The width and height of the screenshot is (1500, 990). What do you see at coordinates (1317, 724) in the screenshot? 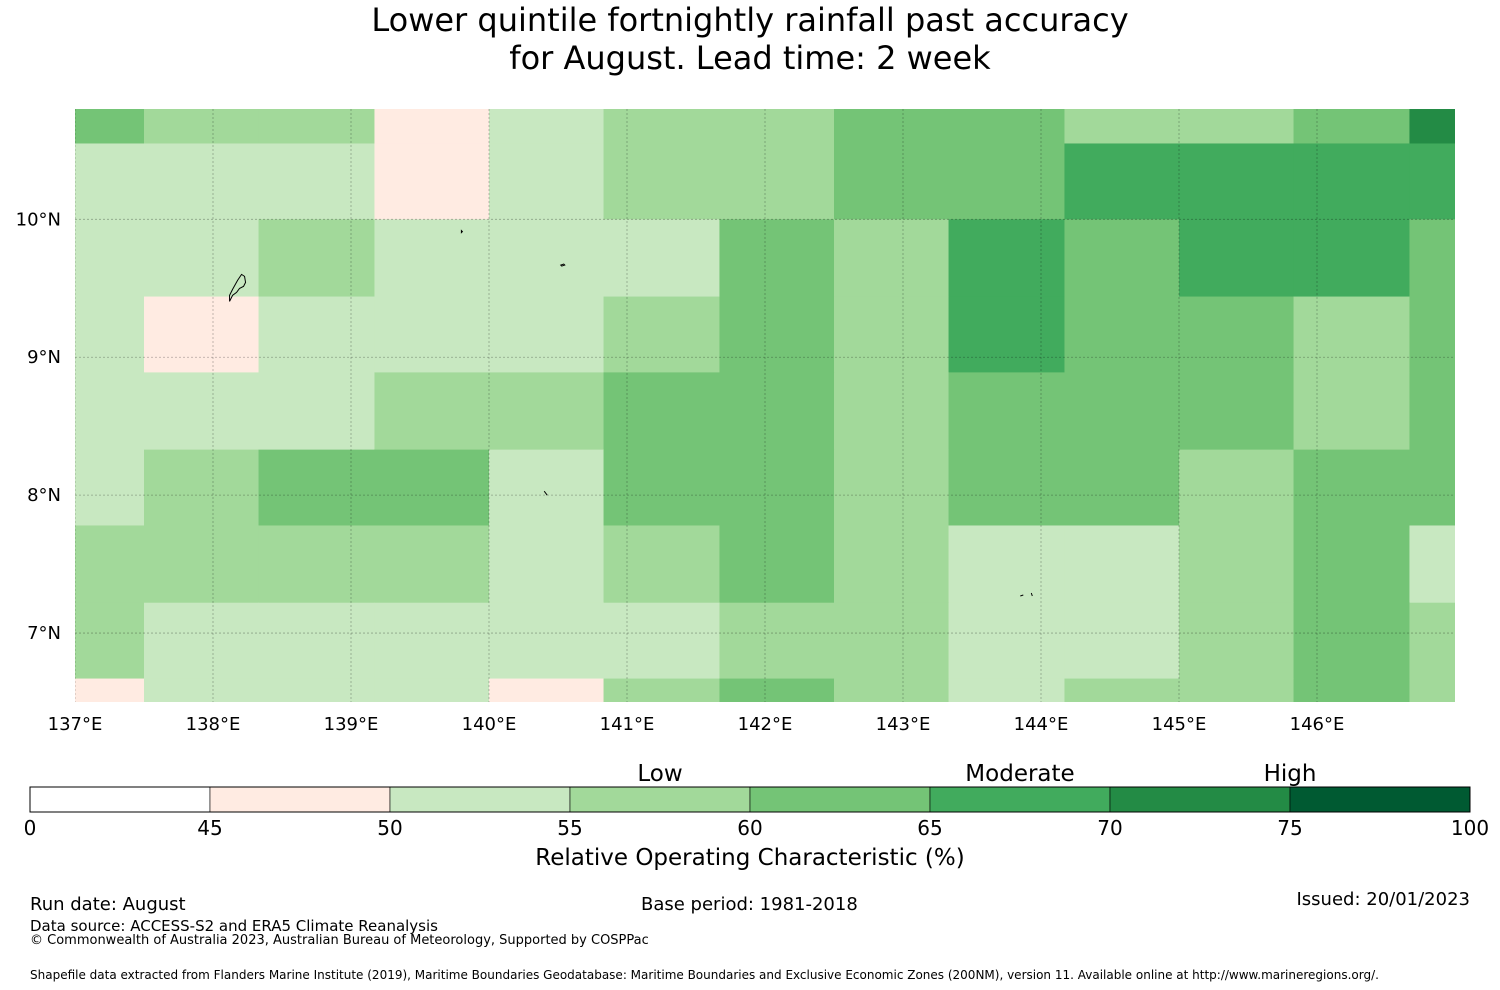
I see `lon-tick-label: 146°E` at bounding box center [1317, 724].